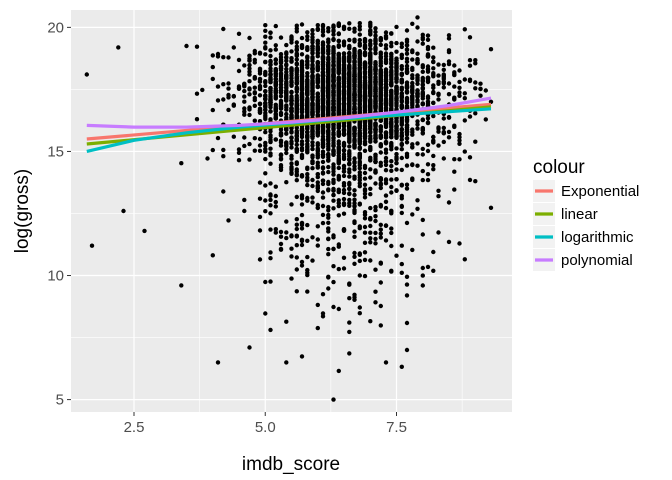 The height and width of the screenshot is (480, 672). What do you see at coordinates (291, 464) in the screenshot?
I see `x-axis-label: imdb_score` at bounding box center [291, 464].